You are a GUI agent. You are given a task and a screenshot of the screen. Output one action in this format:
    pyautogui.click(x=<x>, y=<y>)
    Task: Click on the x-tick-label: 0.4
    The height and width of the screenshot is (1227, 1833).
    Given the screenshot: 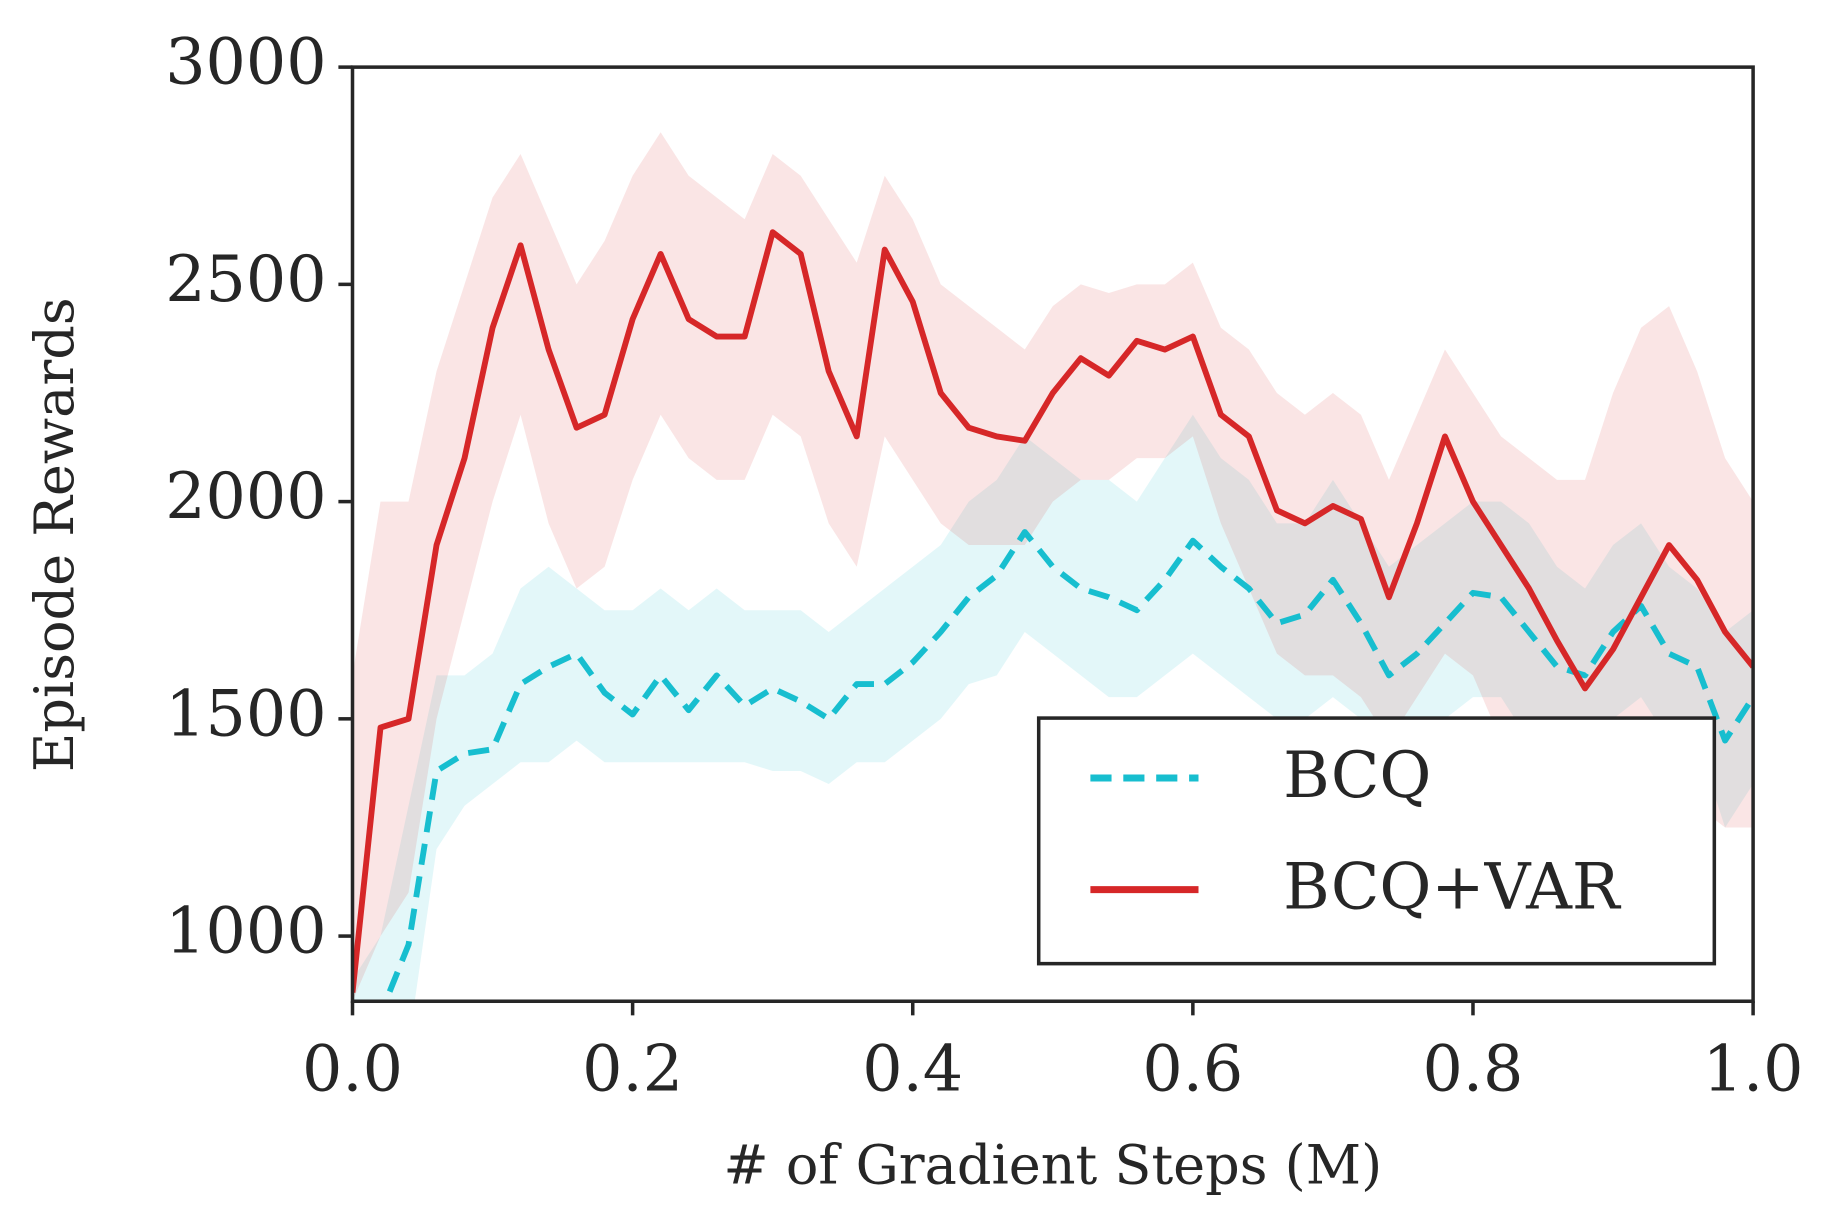 What is the action you would take?
    pyautogui.click(x=912, y=1069)
    